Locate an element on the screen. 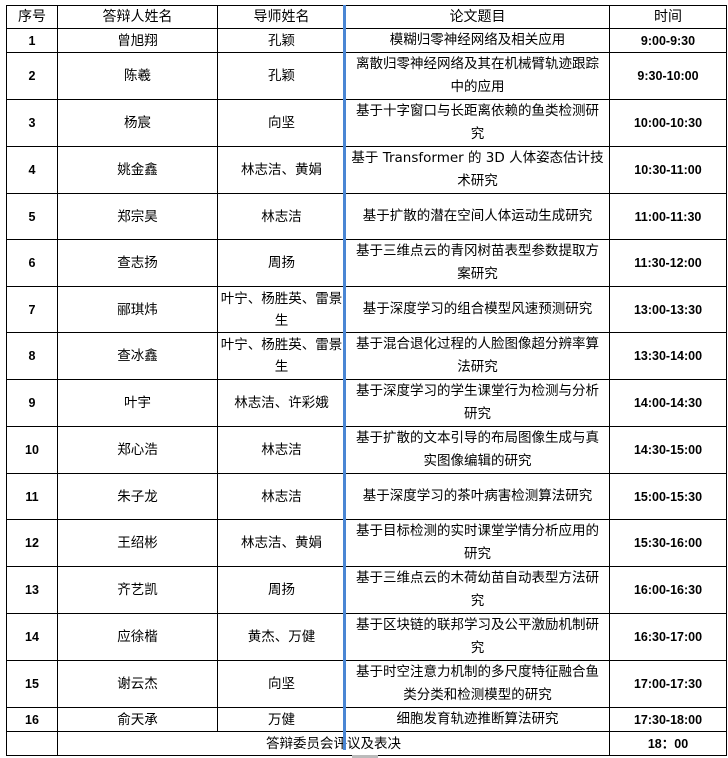  row-number: 3 is located at coordinates (32, 123).